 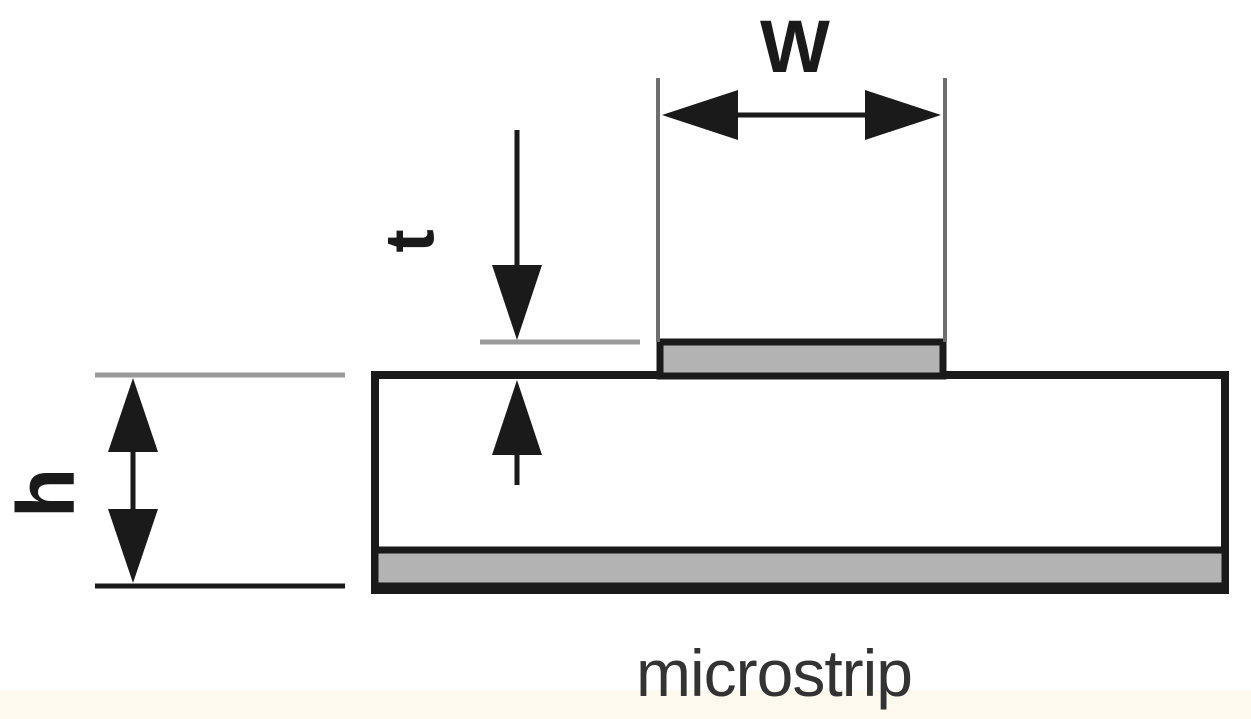 What do you see at coordinates (800, 568) in the screenshot?
I see `ground-plane` at bounding box center [800, 568].